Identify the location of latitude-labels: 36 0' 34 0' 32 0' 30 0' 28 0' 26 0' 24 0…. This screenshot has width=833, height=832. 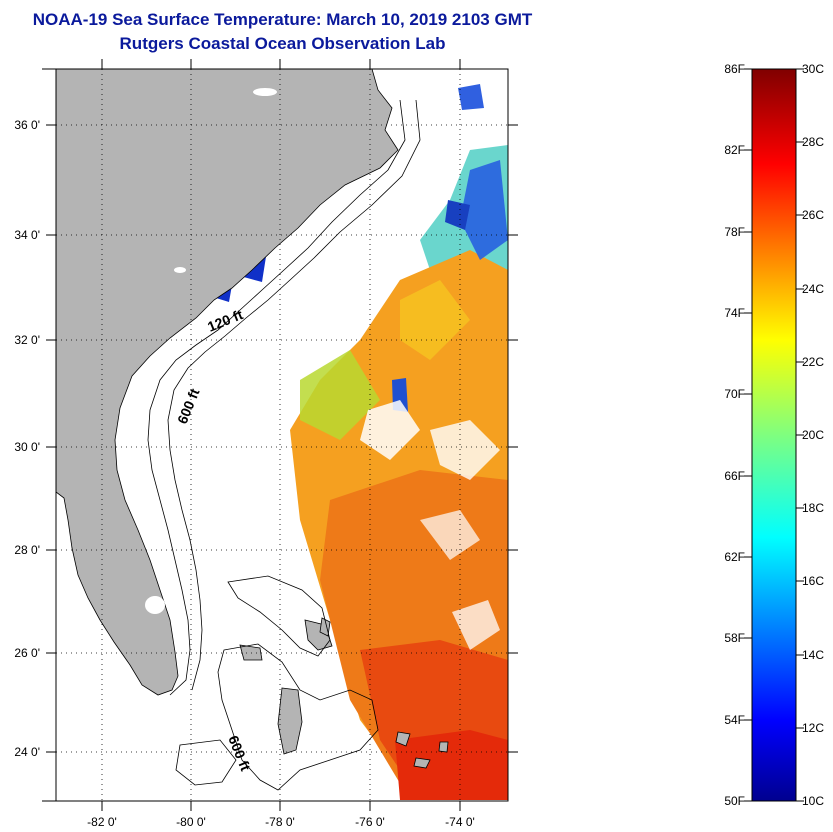
(27, 438).